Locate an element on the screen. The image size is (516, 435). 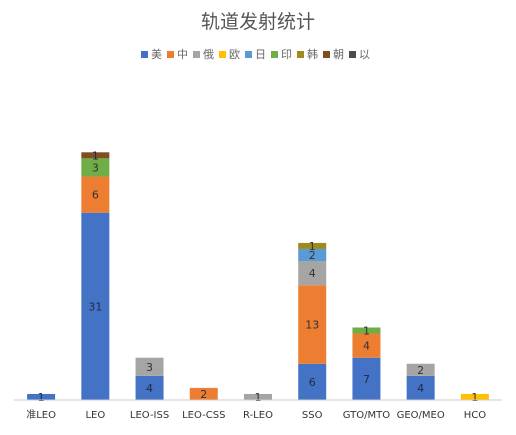
x-tick-label: GEO/MEO is located at coordinates (421, 415).